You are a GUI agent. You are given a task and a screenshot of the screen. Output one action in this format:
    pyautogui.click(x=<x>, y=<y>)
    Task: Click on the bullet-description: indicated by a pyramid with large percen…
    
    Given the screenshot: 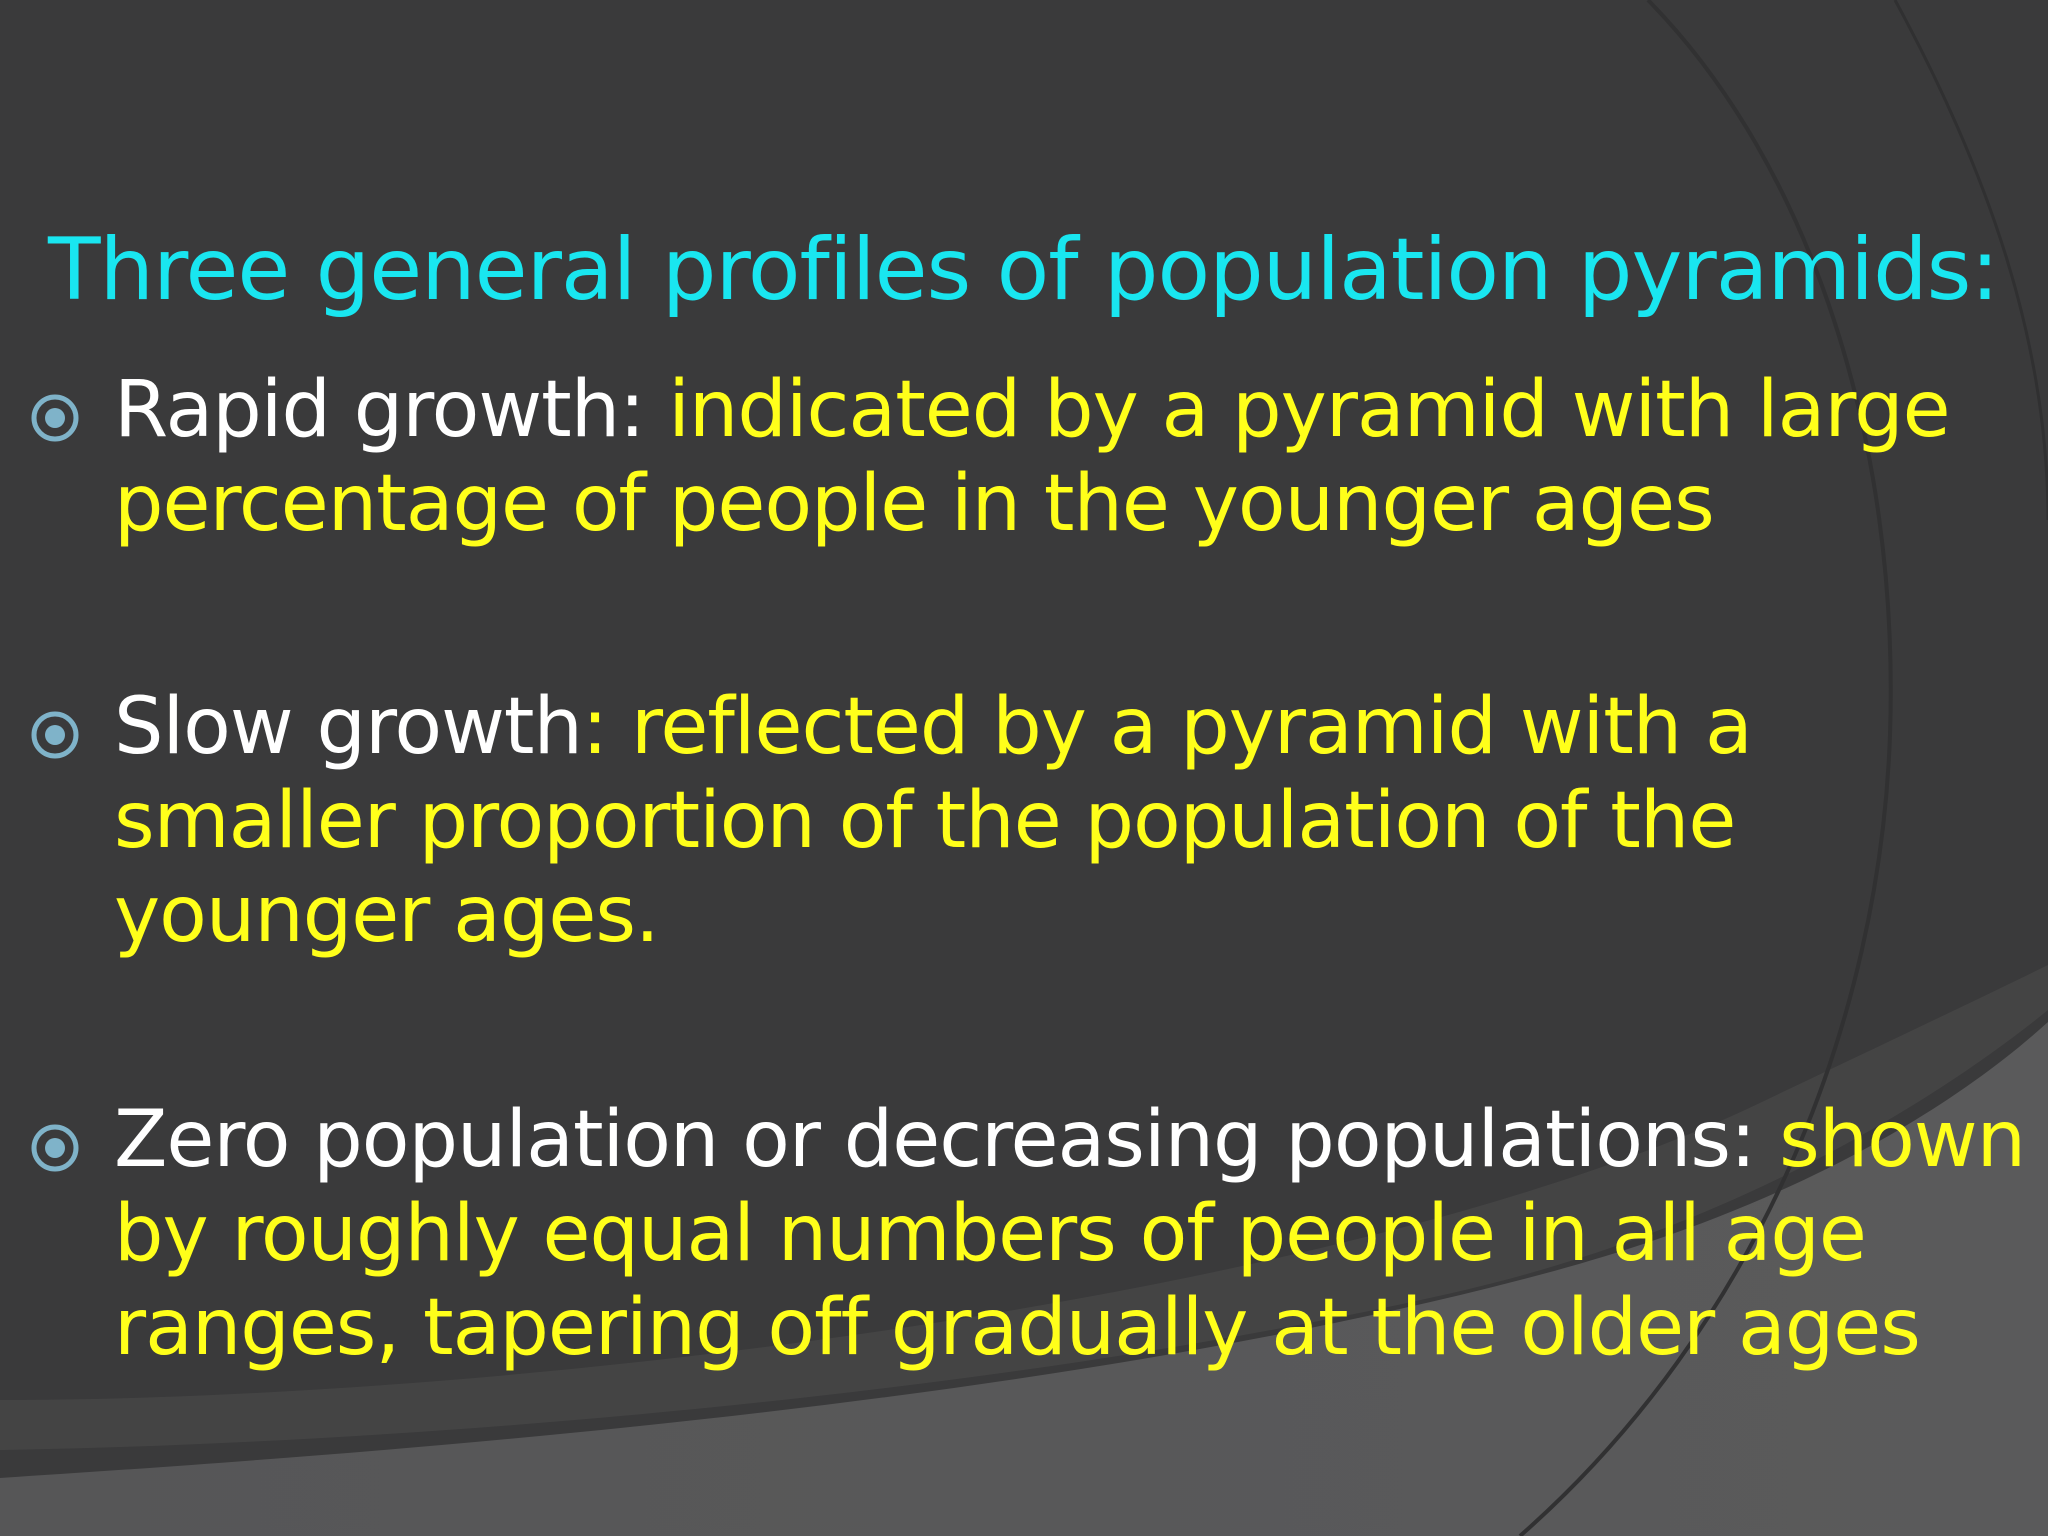 What is the action you would take?
    pyautogui.click(x=1032, y=457)
    